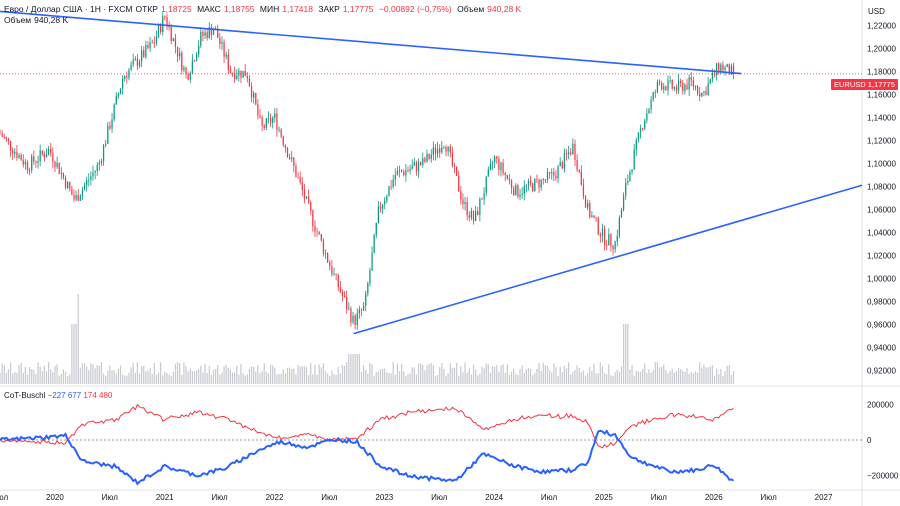 Image resolution: width=900 pixels, height=506 pixels. Describe the element at coordinates (58, 395) in the screenshot. I see `cot-legend: CoT-Buschl −227 677 174 480` at that location.